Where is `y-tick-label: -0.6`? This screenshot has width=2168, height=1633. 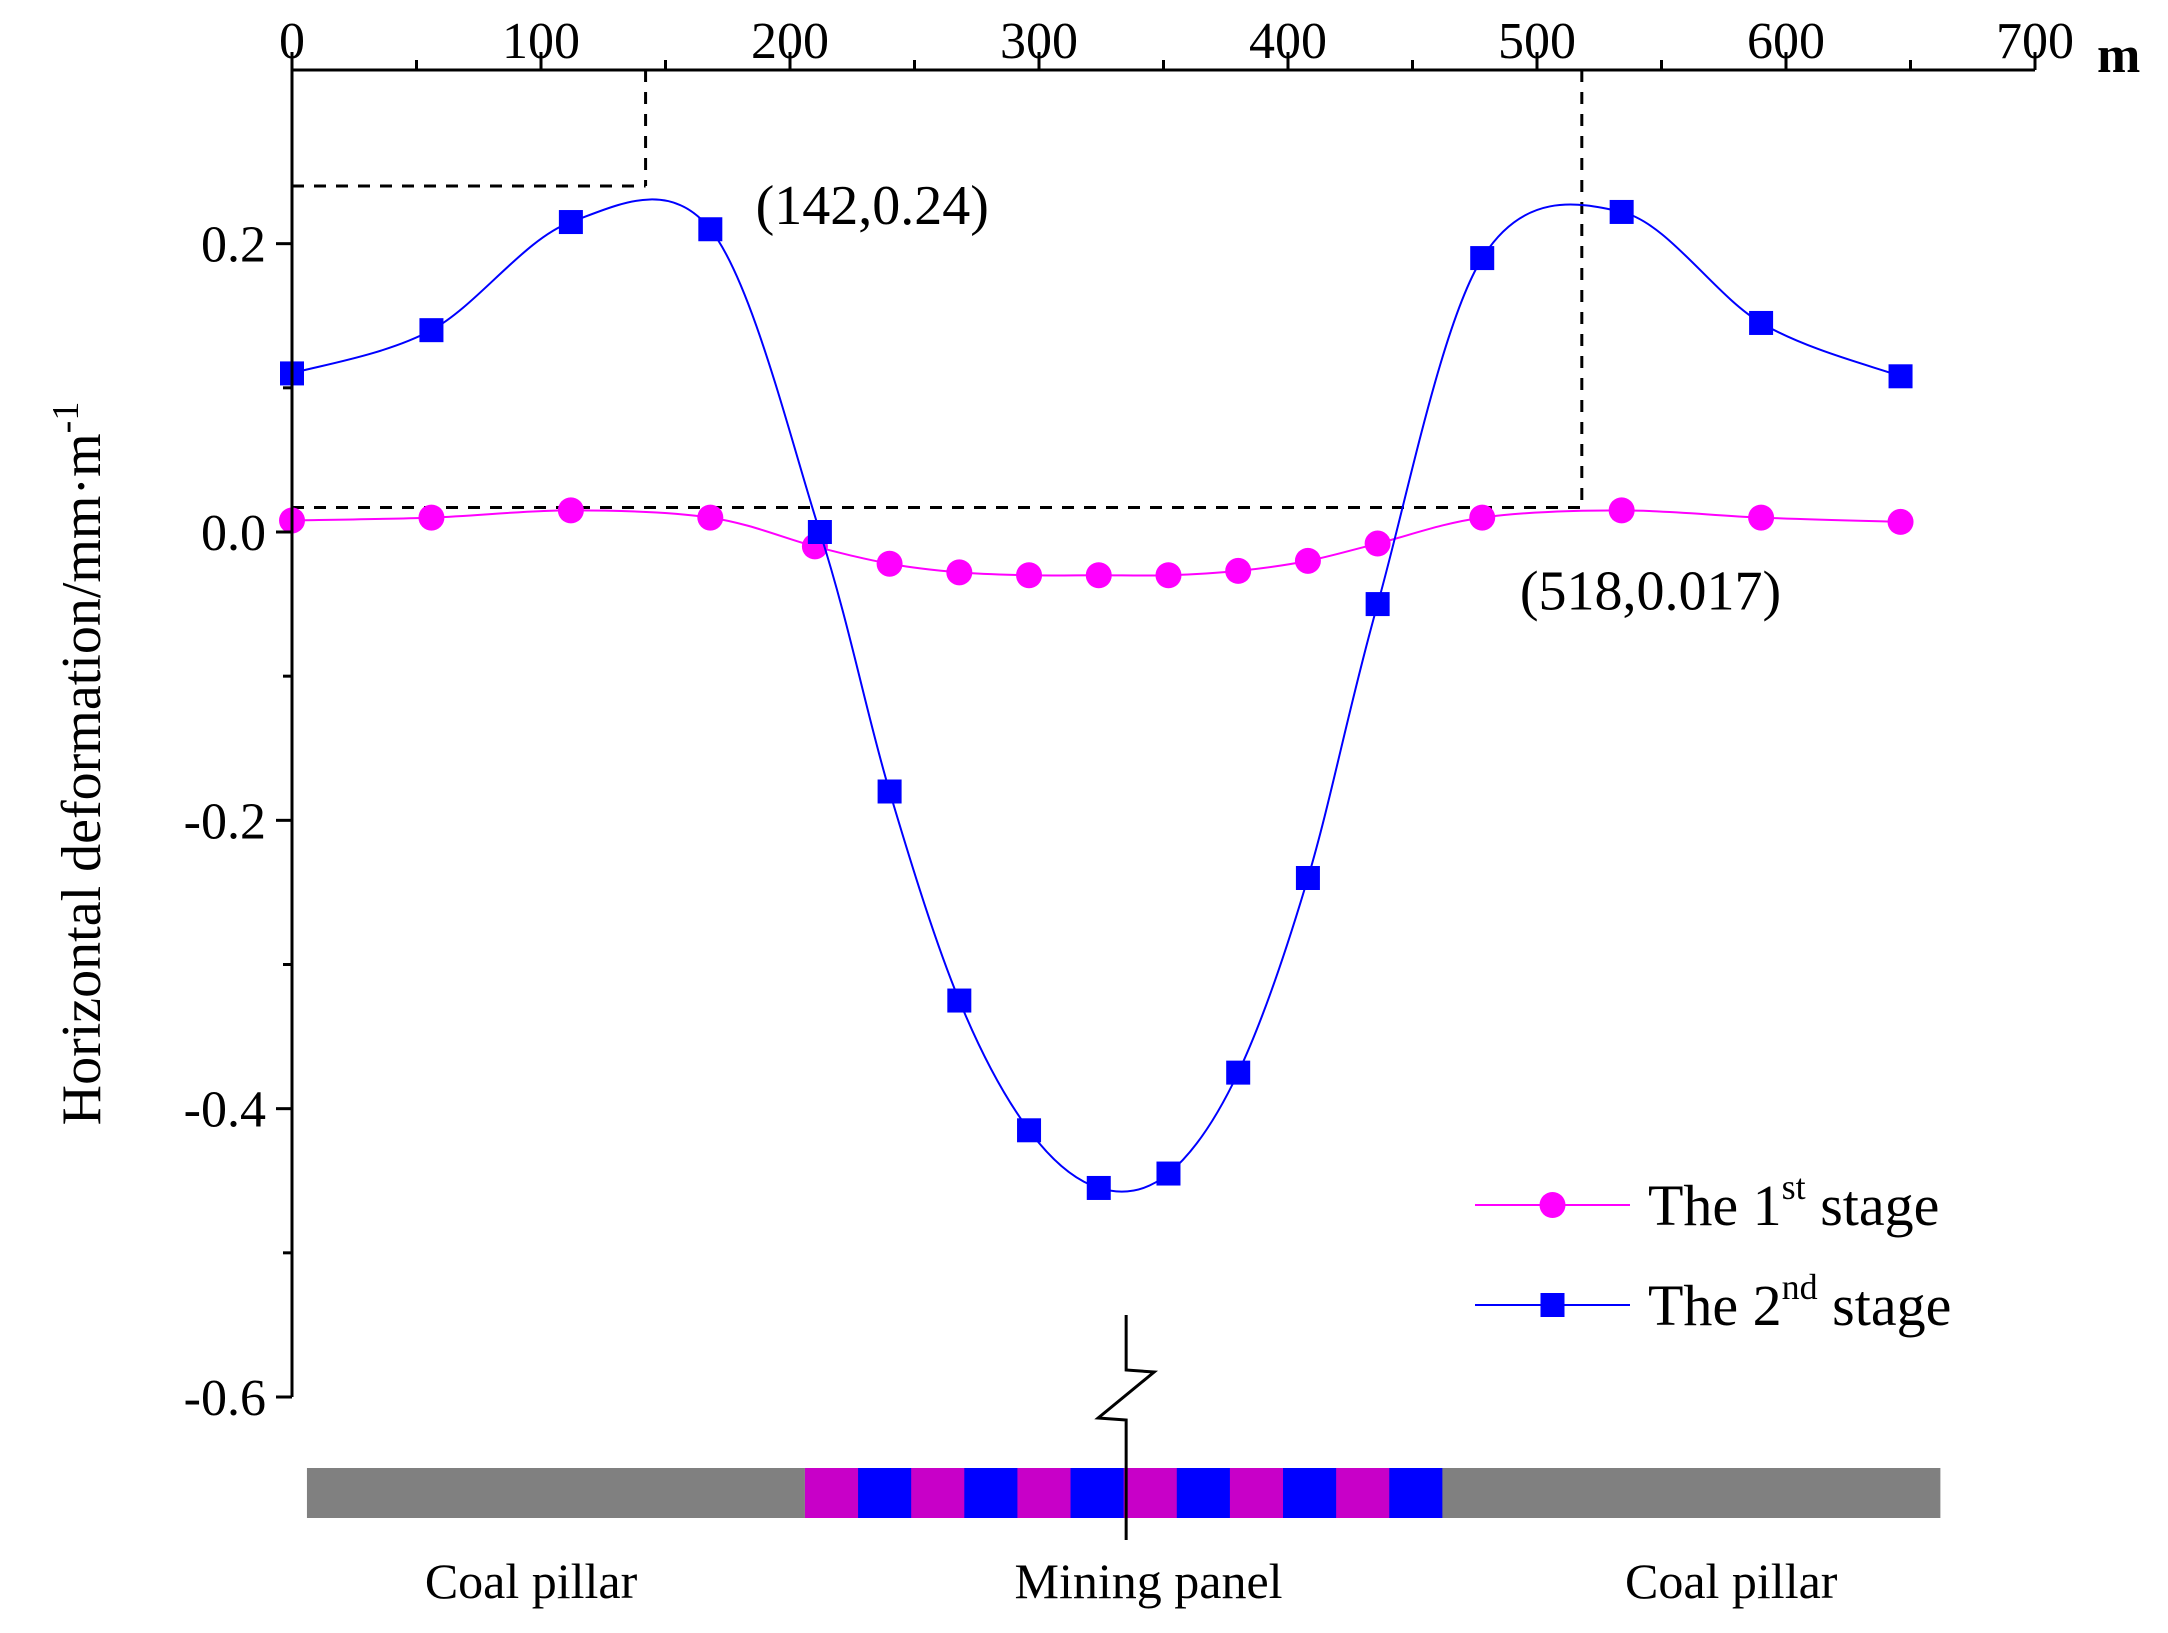 y-tick-label: -0.6 is located at coordinates (225, 1398).